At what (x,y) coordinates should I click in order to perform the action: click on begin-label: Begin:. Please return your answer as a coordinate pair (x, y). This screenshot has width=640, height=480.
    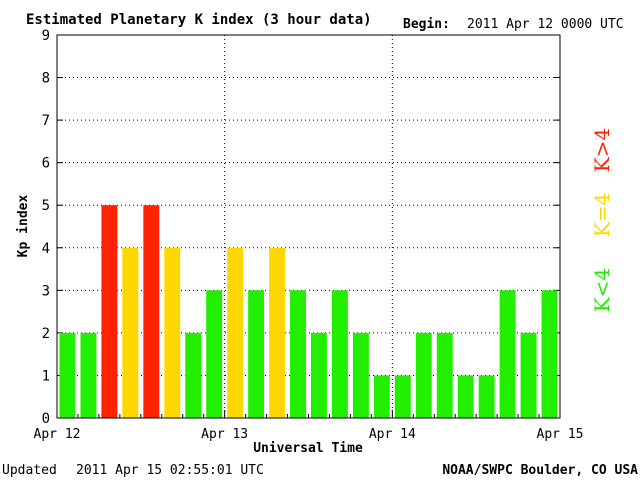
    Looking at the image, I should click on (426, 24).